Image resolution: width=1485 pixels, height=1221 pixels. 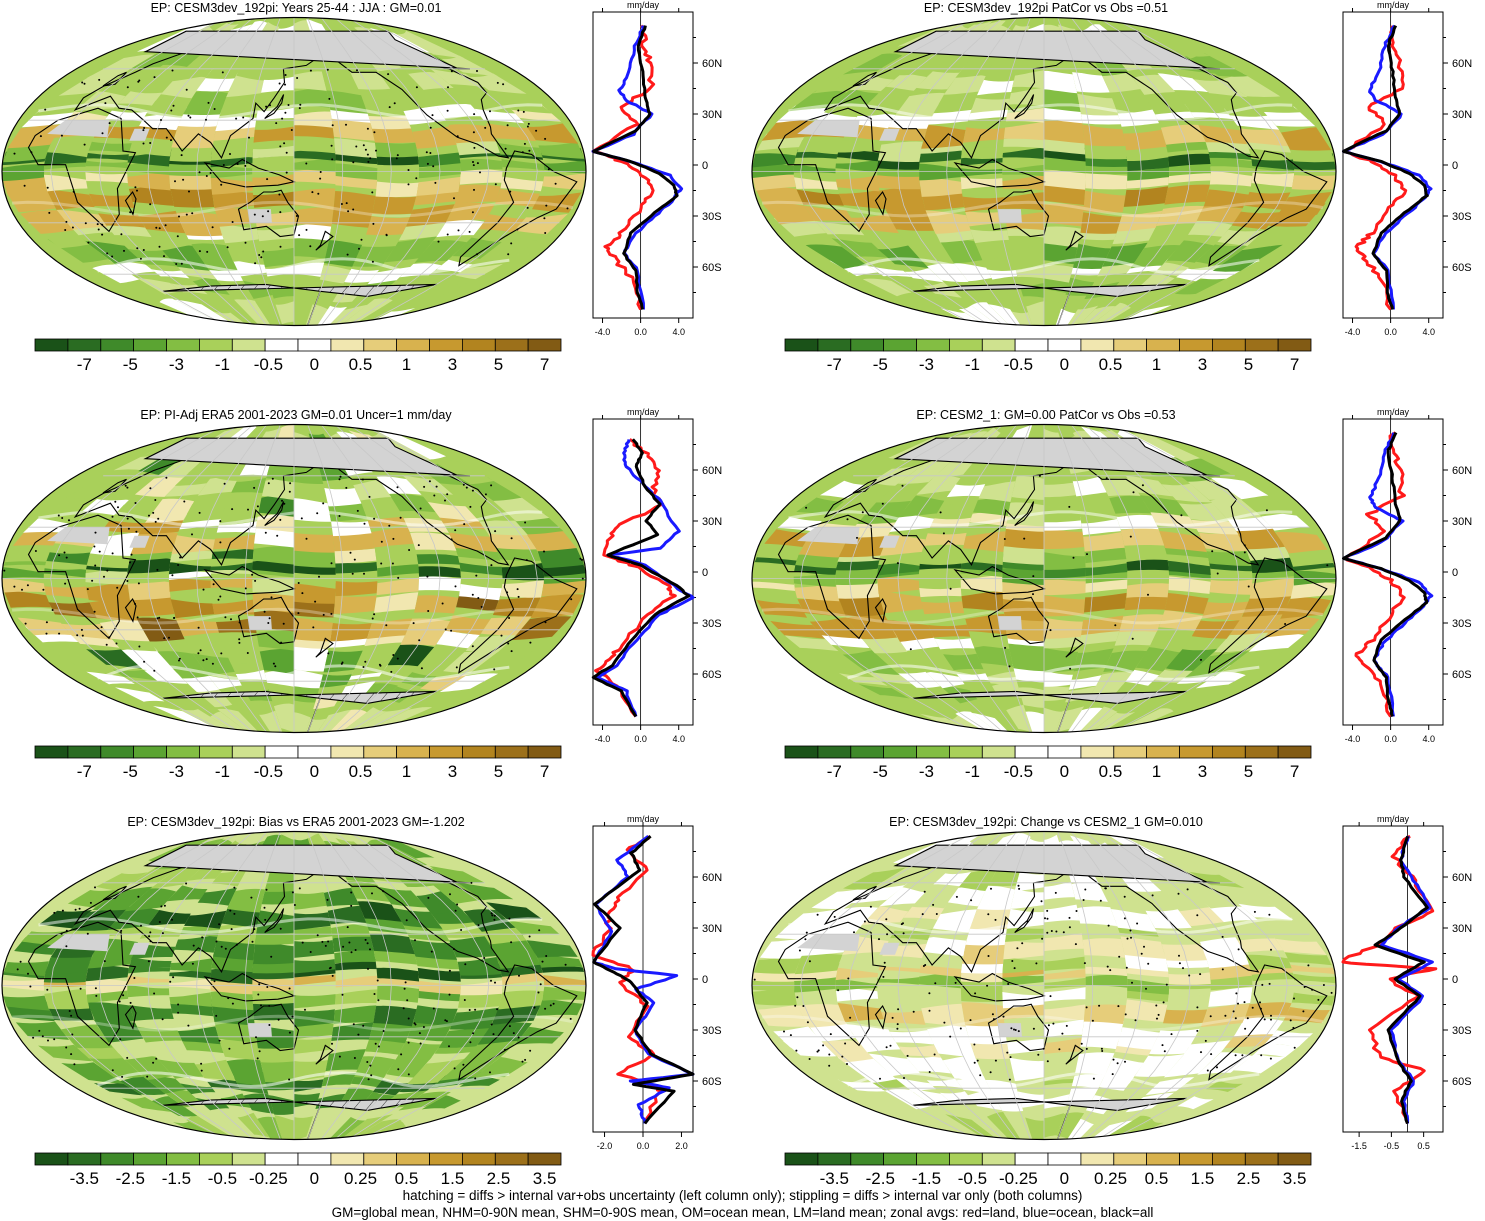 What do you see at coordinates (1046, 415) in the screenshot?
I see `panel-title: EP: CESM2_1: GM=0.00 PatCor vs Obs =0.53` at bounding box center [1046, 415].